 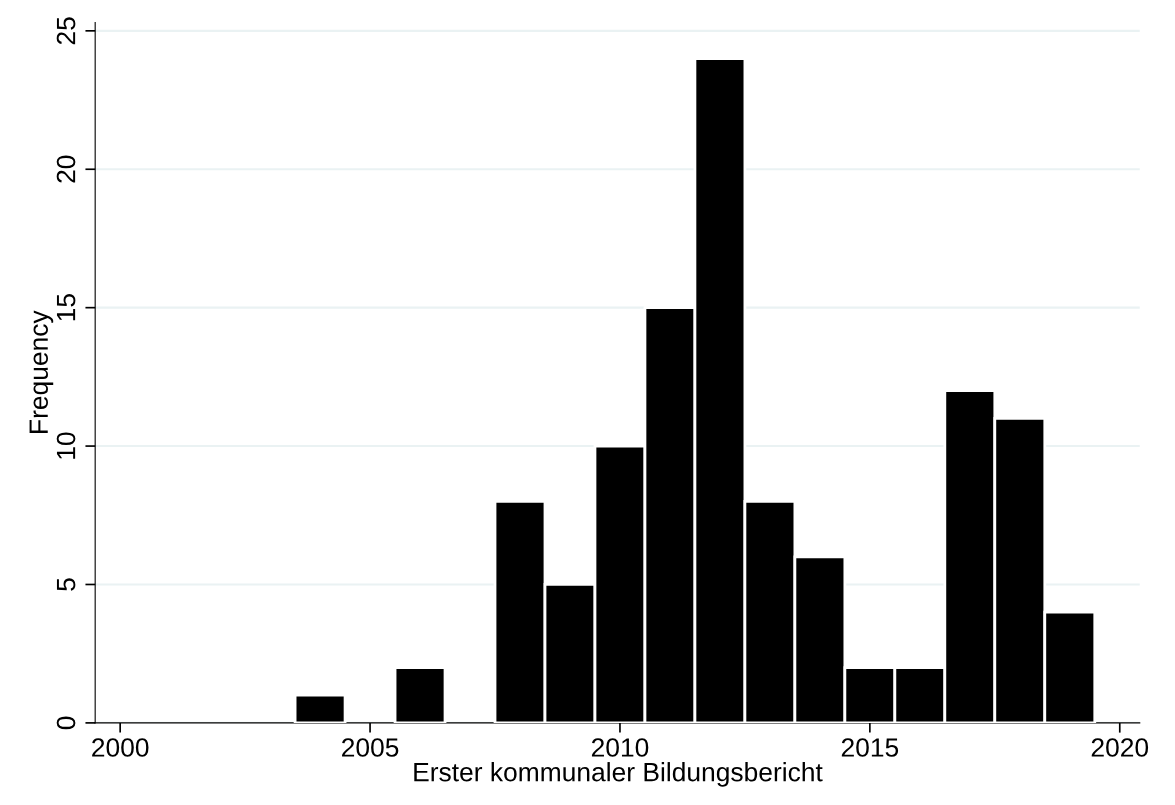 I want to click on y-tick-label: 20, so click(x=66, y=169).